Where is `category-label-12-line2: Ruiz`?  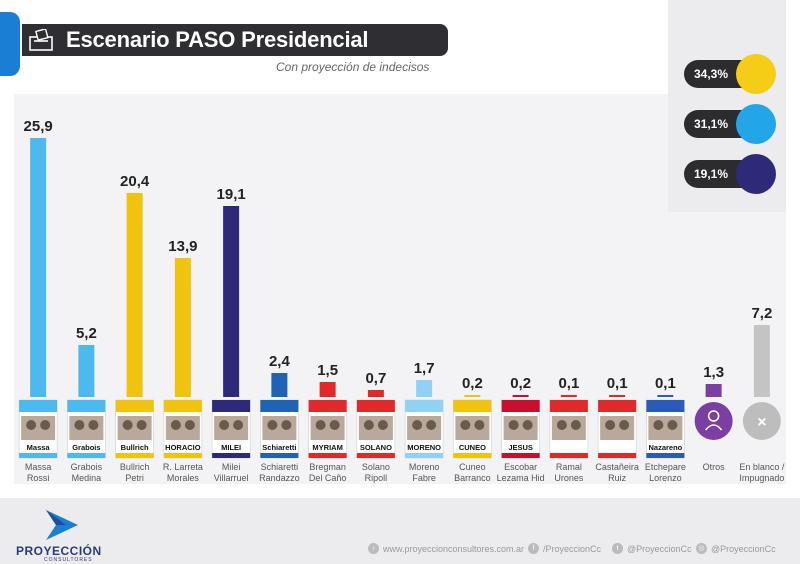
category-label-12-line2: Ruiz is located at coordinates (617, 478).